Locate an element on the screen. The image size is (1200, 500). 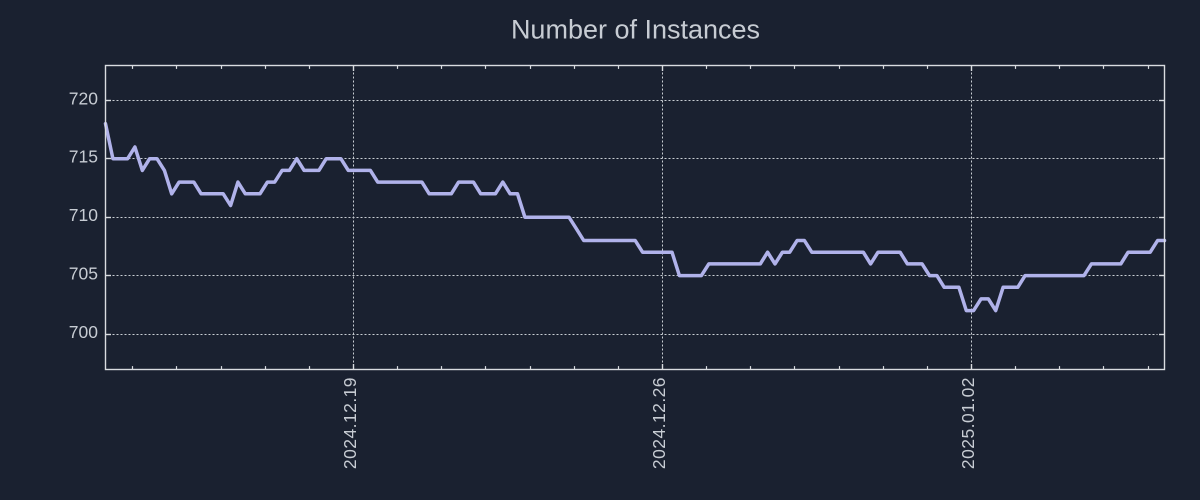
svg-text: 700 is located at coordinates (83, 332).